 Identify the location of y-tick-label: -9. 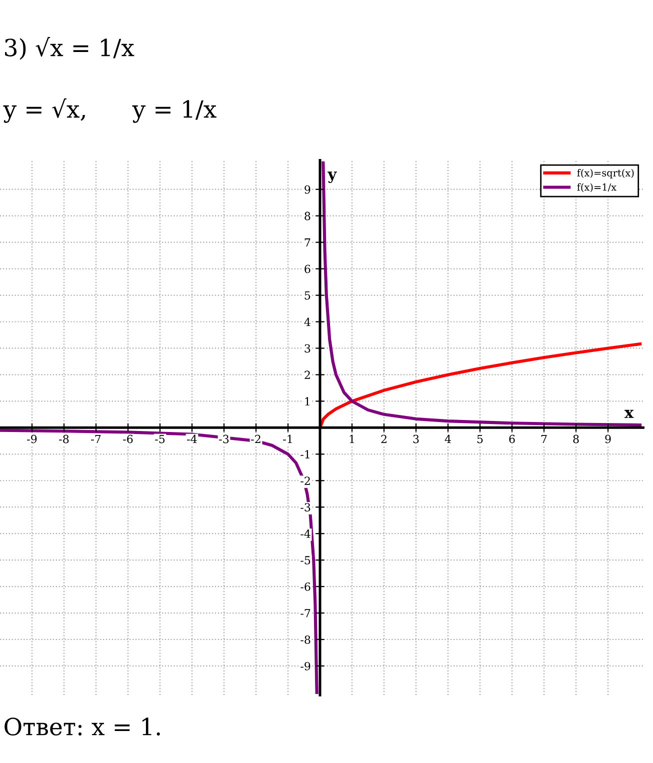
(305, 666).